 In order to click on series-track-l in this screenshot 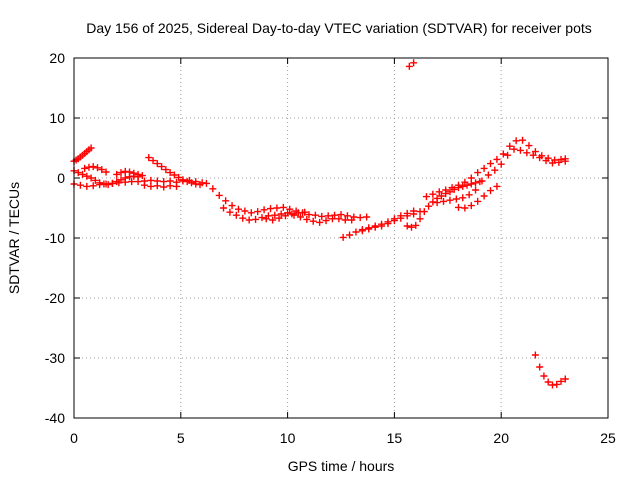, I will do `click(391, 221)`.